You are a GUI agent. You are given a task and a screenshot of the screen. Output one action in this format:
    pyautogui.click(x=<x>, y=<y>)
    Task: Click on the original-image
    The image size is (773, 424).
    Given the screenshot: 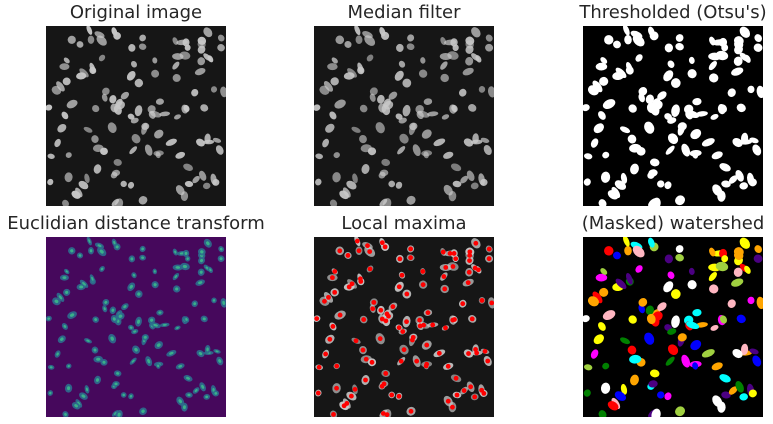 What is the action you would take?
    pyautogui.click(x=136, y=116)
    